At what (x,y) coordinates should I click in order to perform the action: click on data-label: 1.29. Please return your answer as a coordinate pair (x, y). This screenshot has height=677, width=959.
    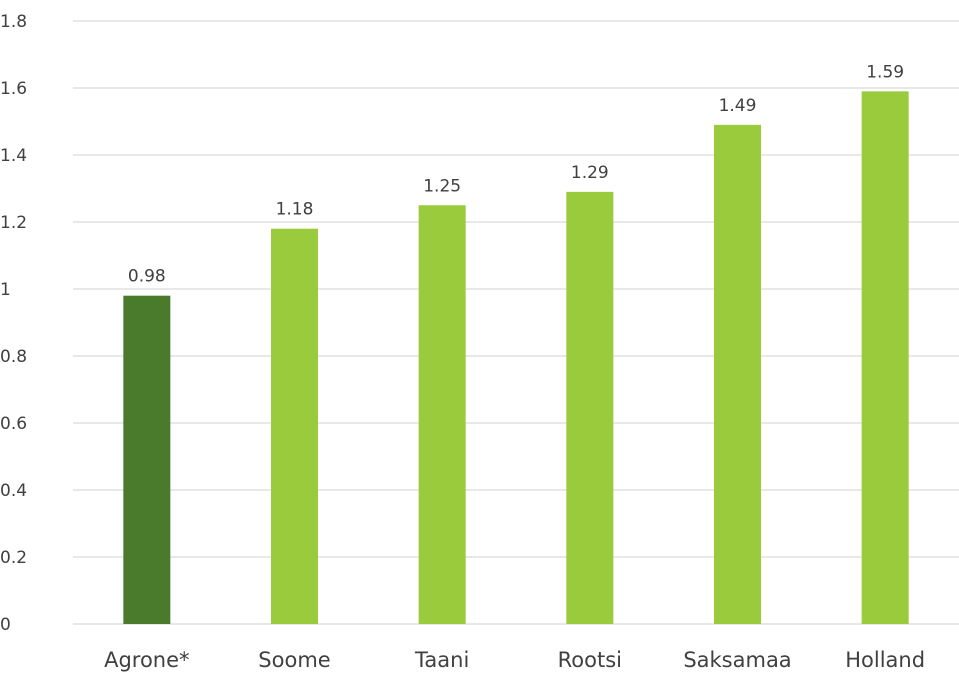
    Looking at the image, I should click on (590, 173).